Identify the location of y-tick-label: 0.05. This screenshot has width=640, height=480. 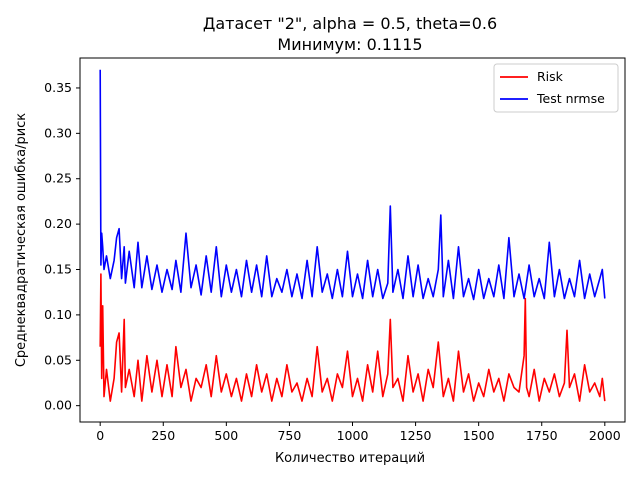
(58, 359).